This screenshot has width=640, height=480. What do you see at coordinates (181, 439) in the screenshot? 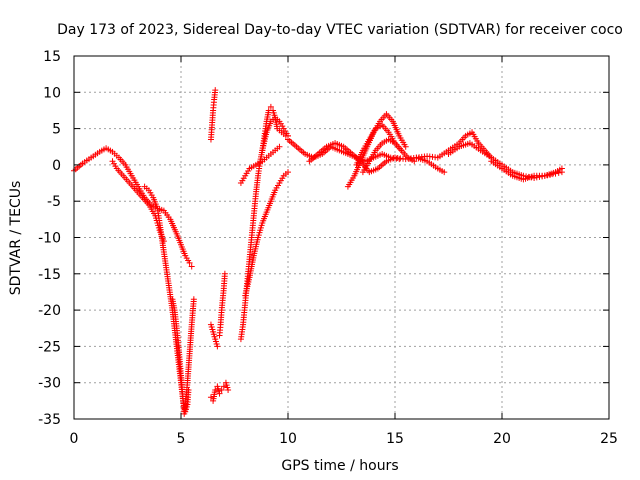
I see `x-tick-label: 5` at bounding box center [181, 439].